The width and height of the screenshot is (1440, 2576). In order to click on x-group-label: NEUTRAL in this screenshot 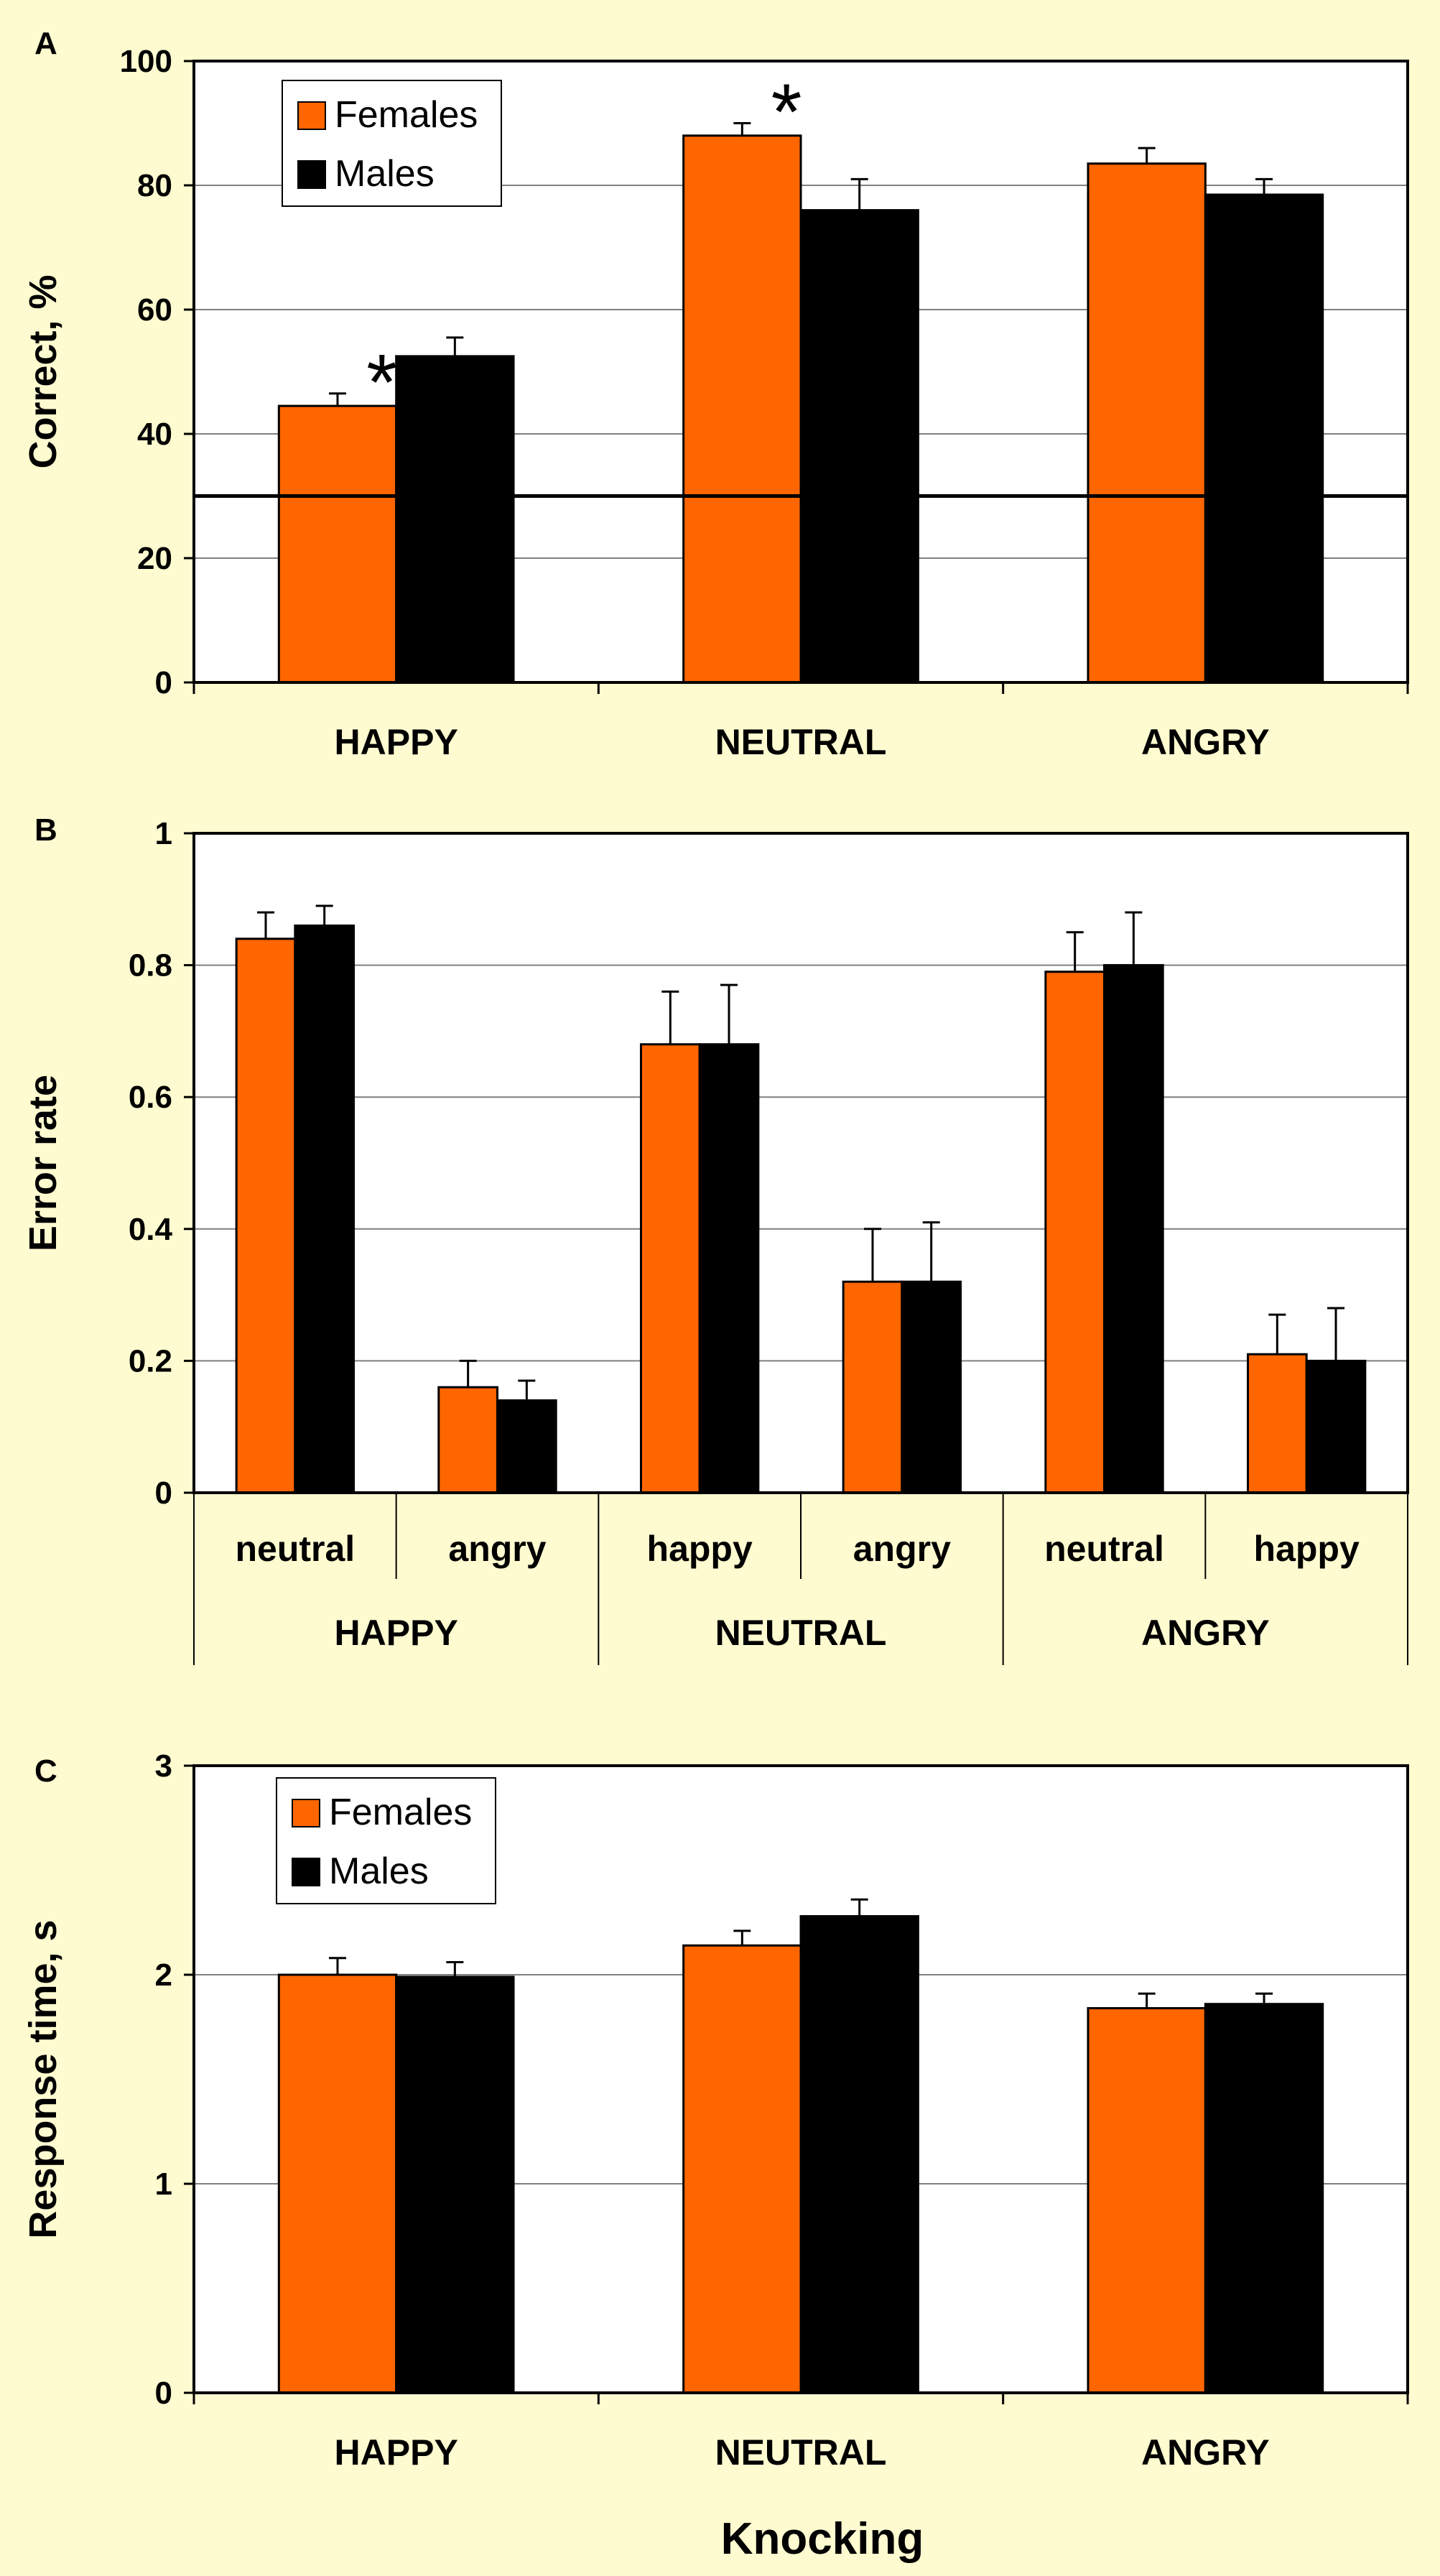, I will do `click(801, 1633)`.